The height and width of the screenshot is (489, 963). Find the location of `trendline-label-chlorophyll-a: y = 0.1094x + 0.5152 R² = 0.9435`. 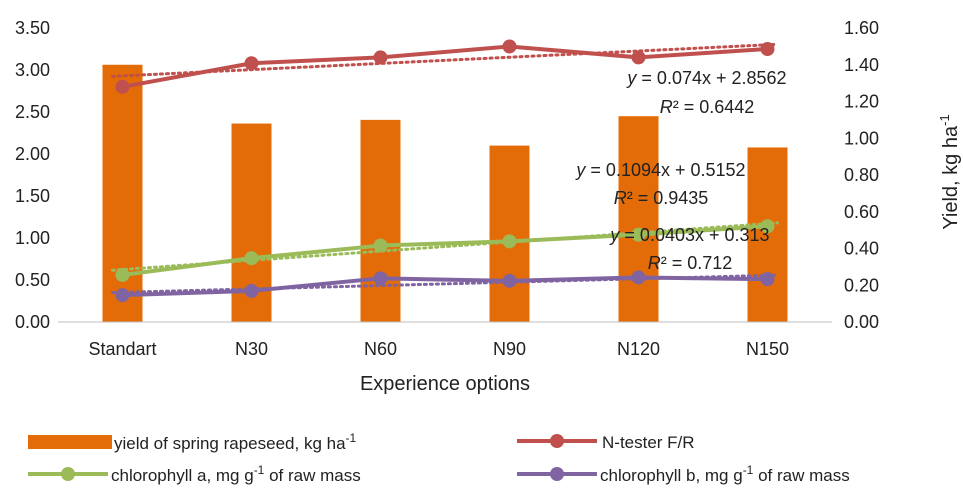

trendline-label-chlorophyll-a: y = 0.1094x + 0.5152 R² = 0.9435 is located at coordinates (659, 184).